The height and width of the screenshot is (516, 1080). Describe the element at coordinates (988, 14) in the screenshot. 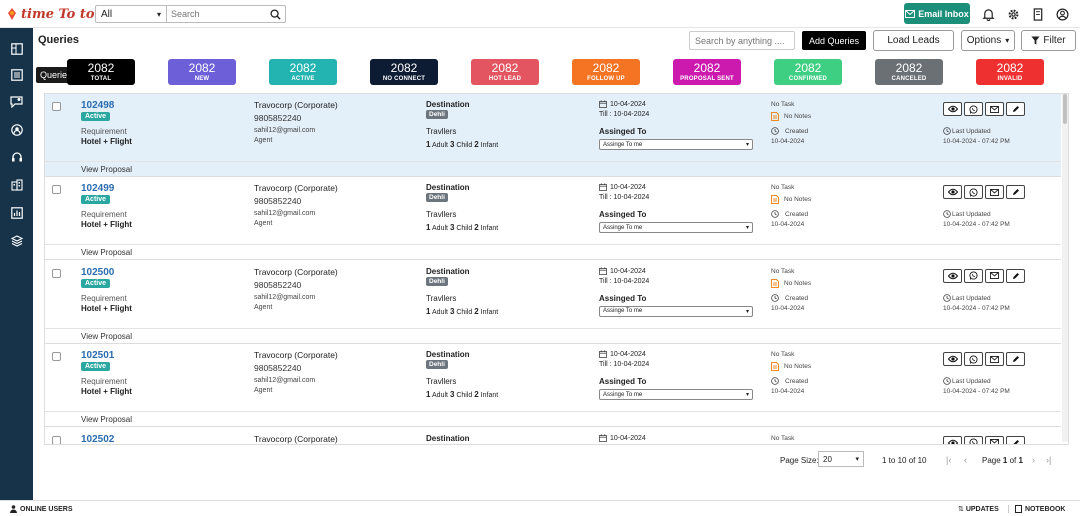

I see `bell-icon` at that location.